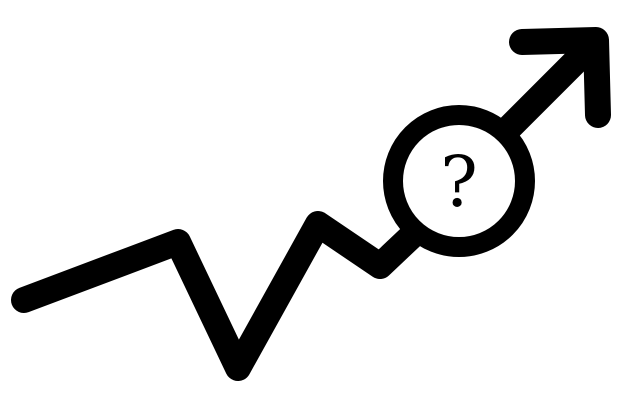 The height and width of the screenshot is (400, 624). What do you see at coordinates (560, 77) in the screenshot?
I see `arrow-head` at bounding box center [560, 77].